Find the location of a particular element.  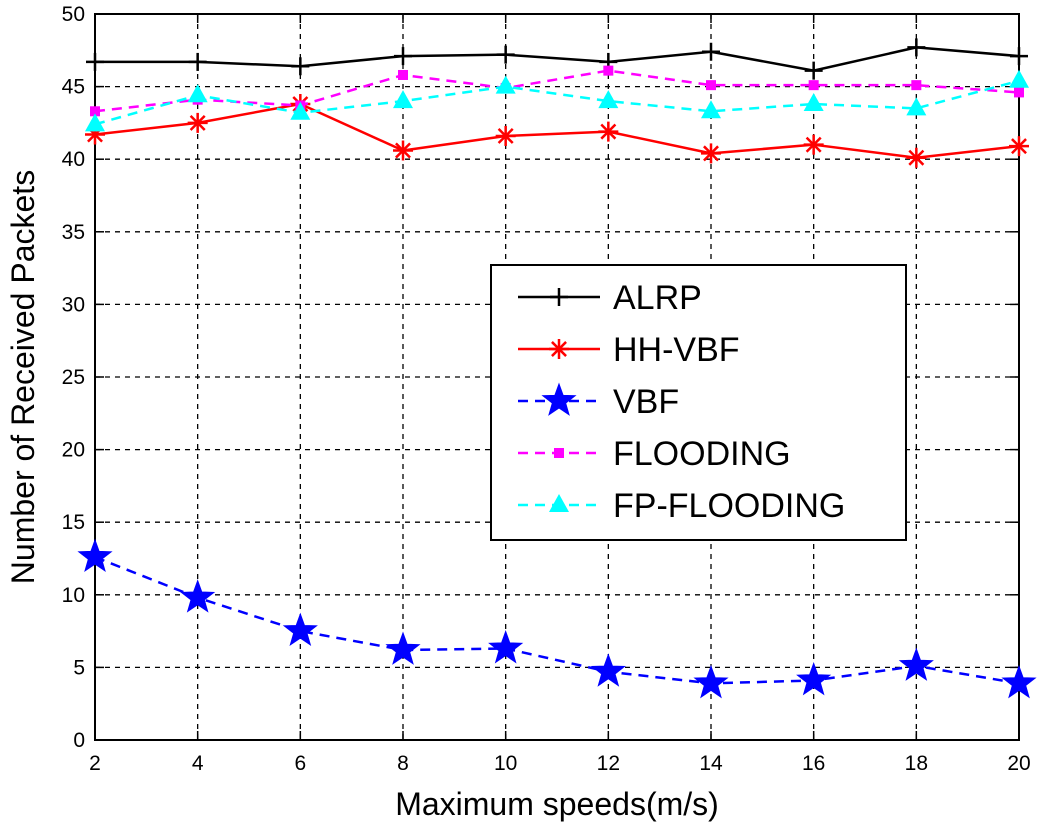

legend-entry-fp-flooding: FP-FLOODING is located at coordinates (681, 506).